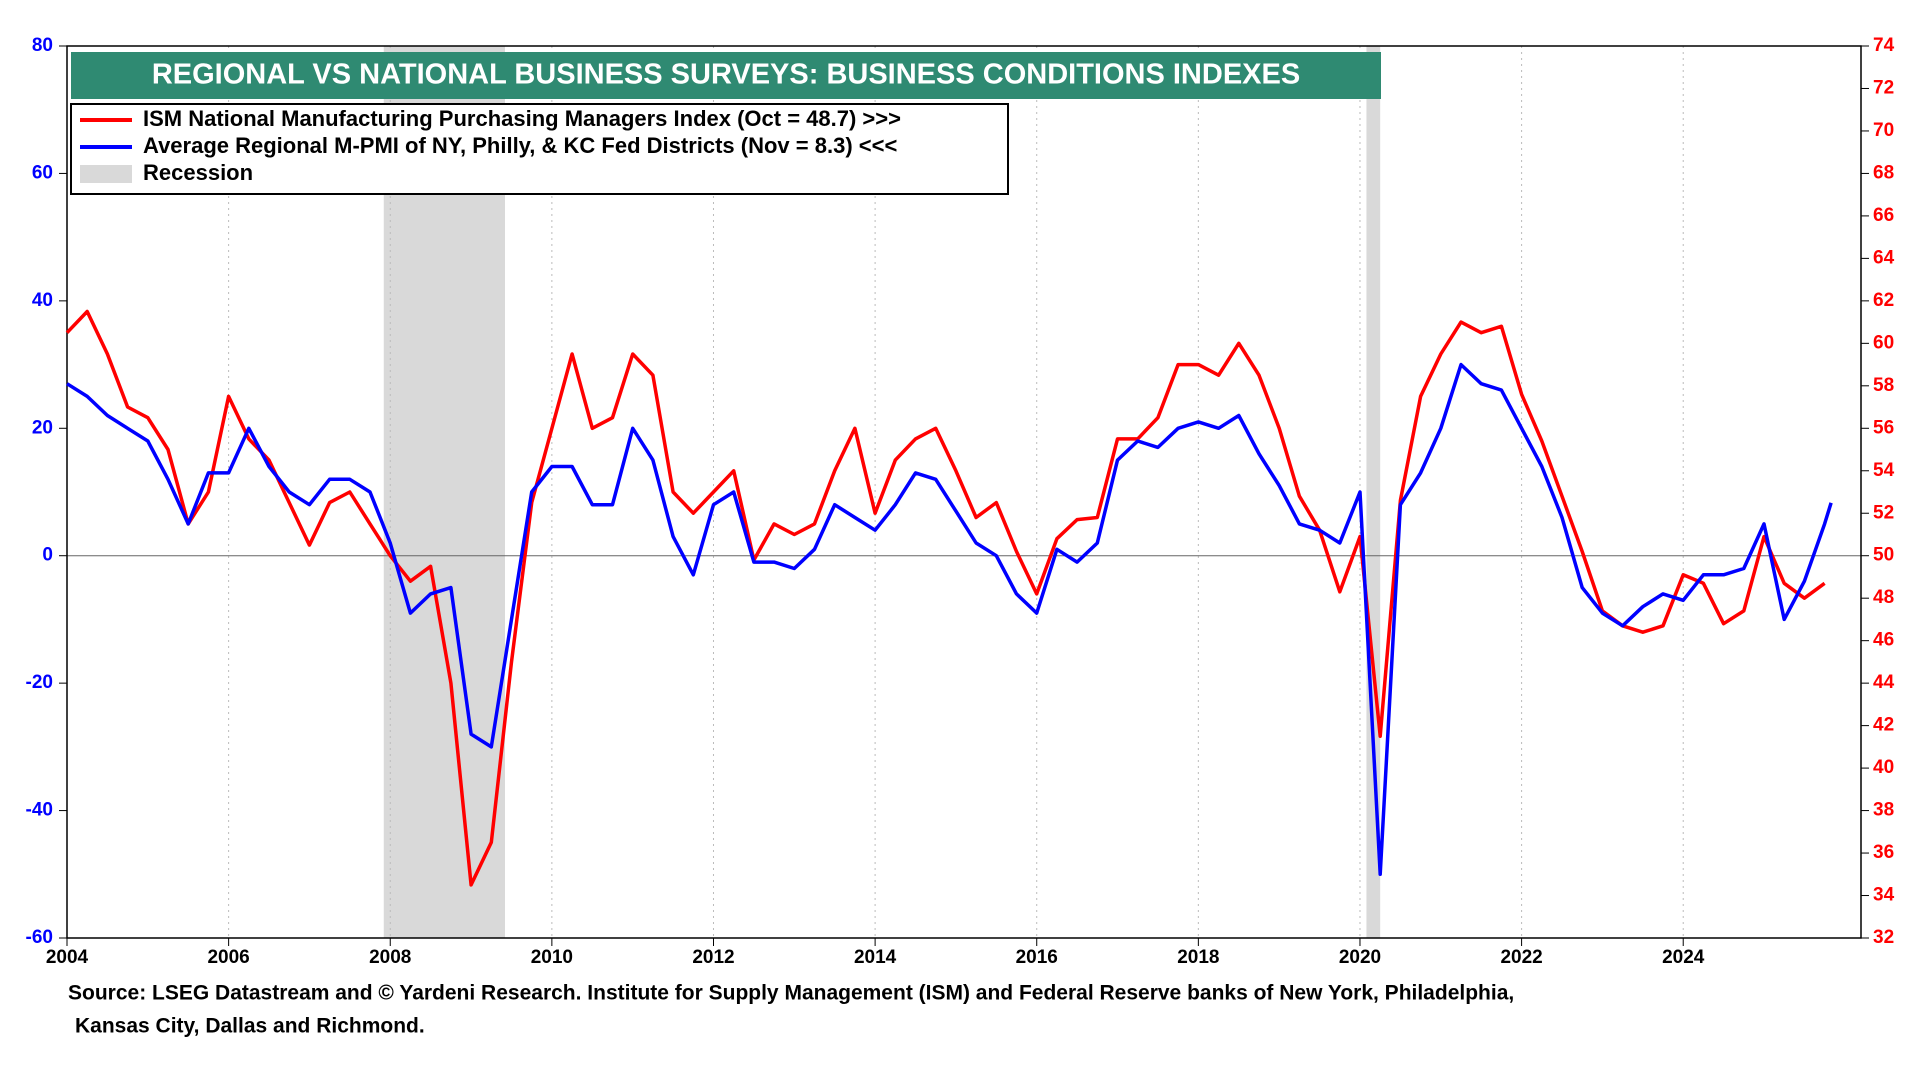 The image size is (1920, 1085). Describe the element at coordinates (198, 172) in the screenshot. I see `legend-label: Recession` at that location.